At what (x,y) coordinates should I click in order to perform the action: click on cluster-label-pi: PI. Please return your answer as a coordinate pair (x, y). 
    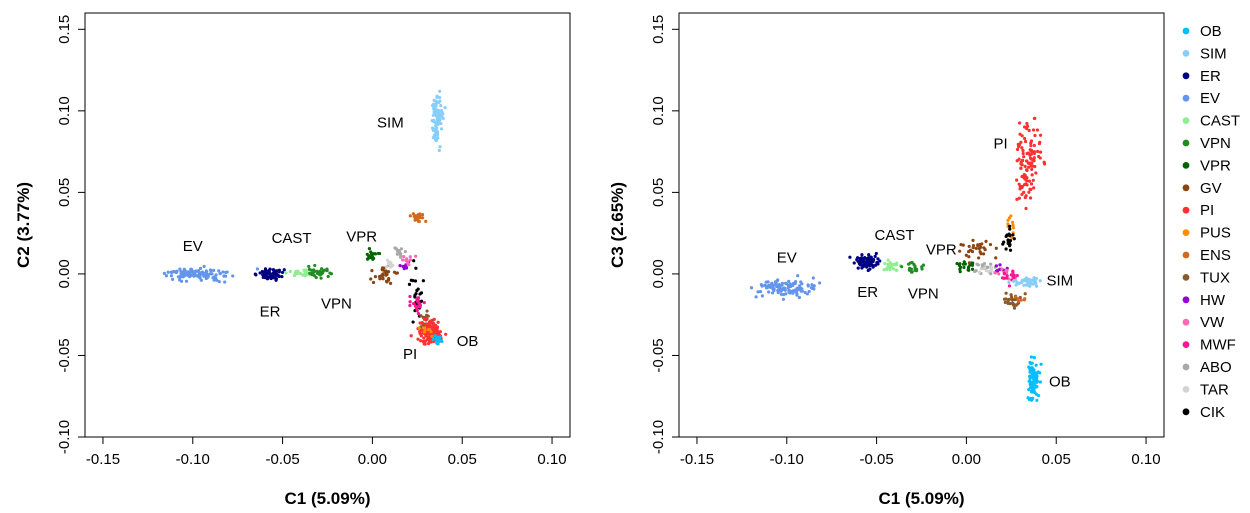
    Looking at the image, I should click on (1000, 143).